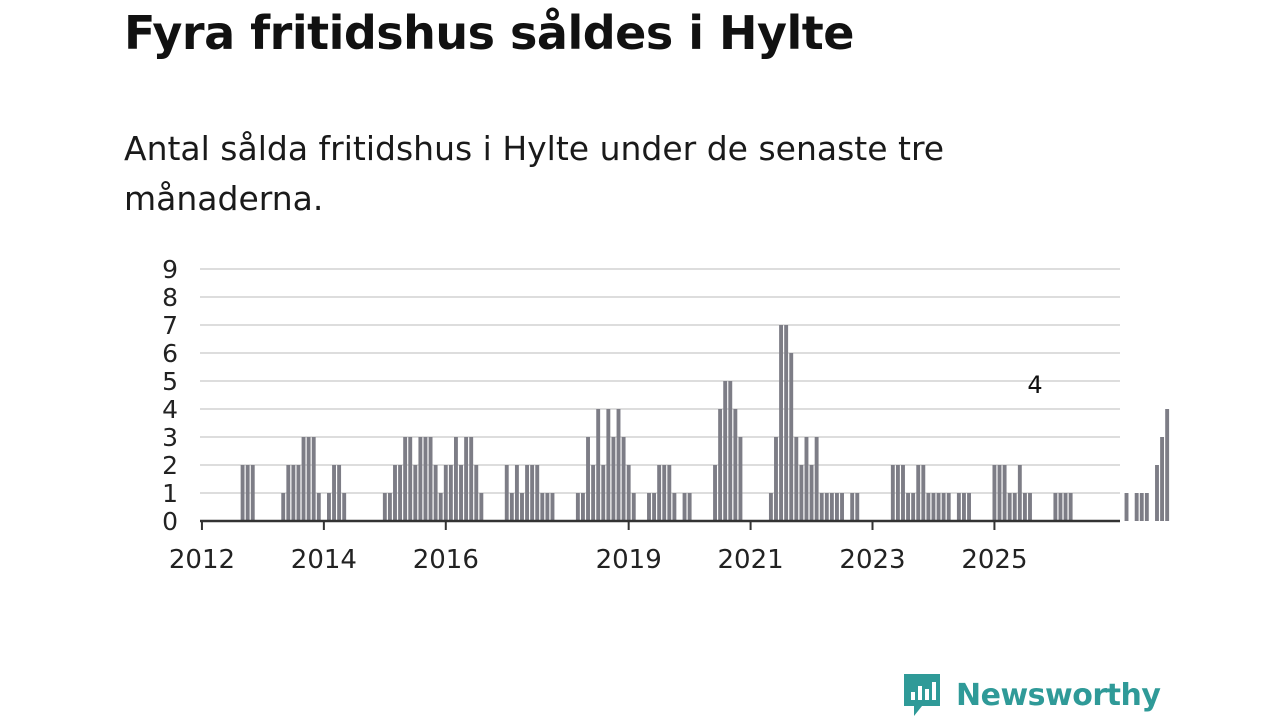 The height and width of the screenshot is (720, 1280). What do you see at coordinates (170, 297) in the screenshot?
I see `y-tick-label: 8` at bounding box center [170, 297].